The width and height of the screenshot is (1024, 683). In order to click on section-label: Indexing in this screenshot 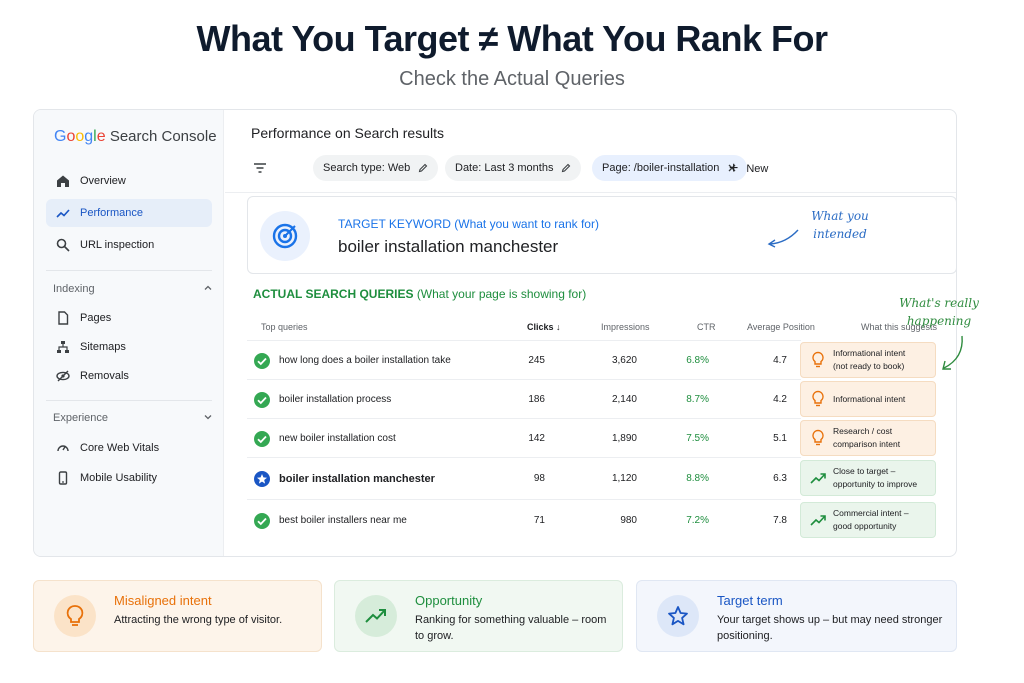, I will do `click(74, 289)`.